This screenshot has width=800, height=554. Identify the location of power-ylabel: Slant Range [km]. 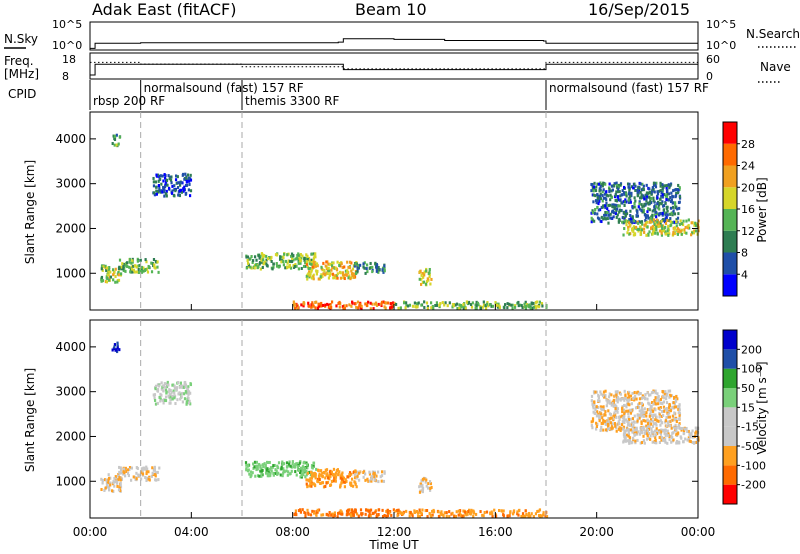
(30, 212).